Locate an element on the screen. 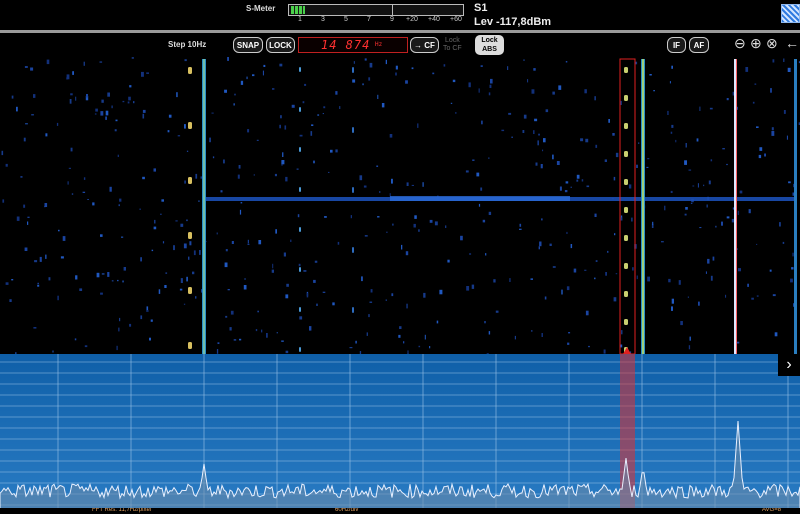 The image size is (800, 514). lock-abs-button: Lock ABS is located at coordinates (489, 45).